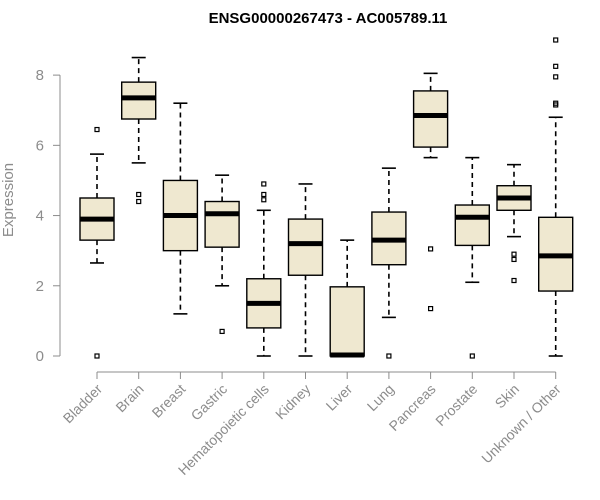 The width and height of the screenshot is (600, 500). I want to click on y-tick-label: 2, so click(40, 286).